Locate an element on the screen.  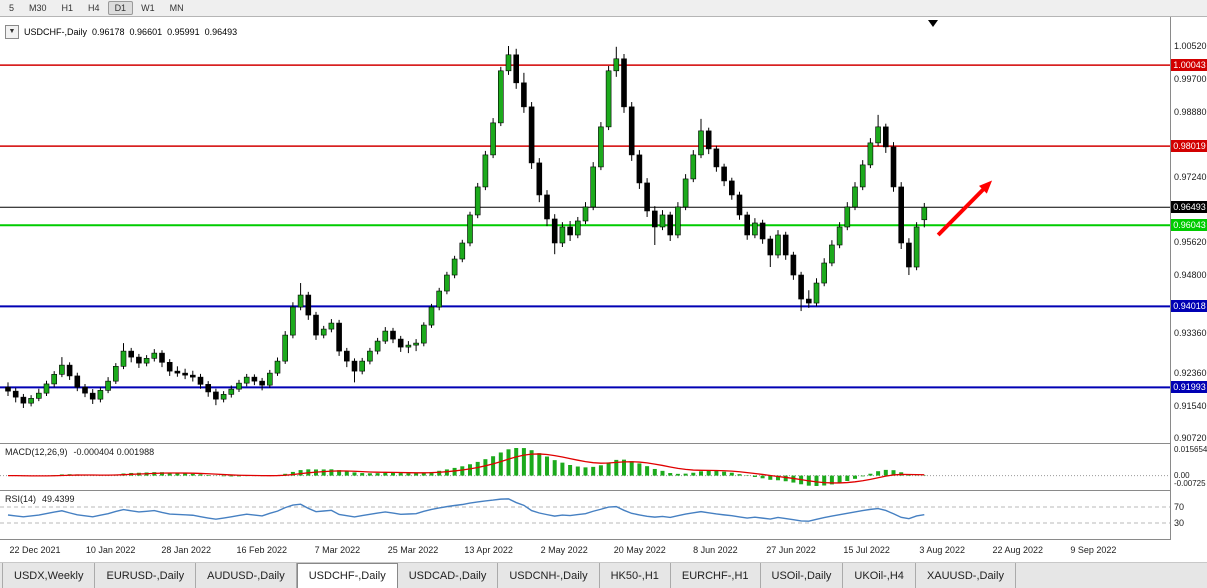
tab-usoil-daily: USOil-,Daily is located at coordinates (802, 575).